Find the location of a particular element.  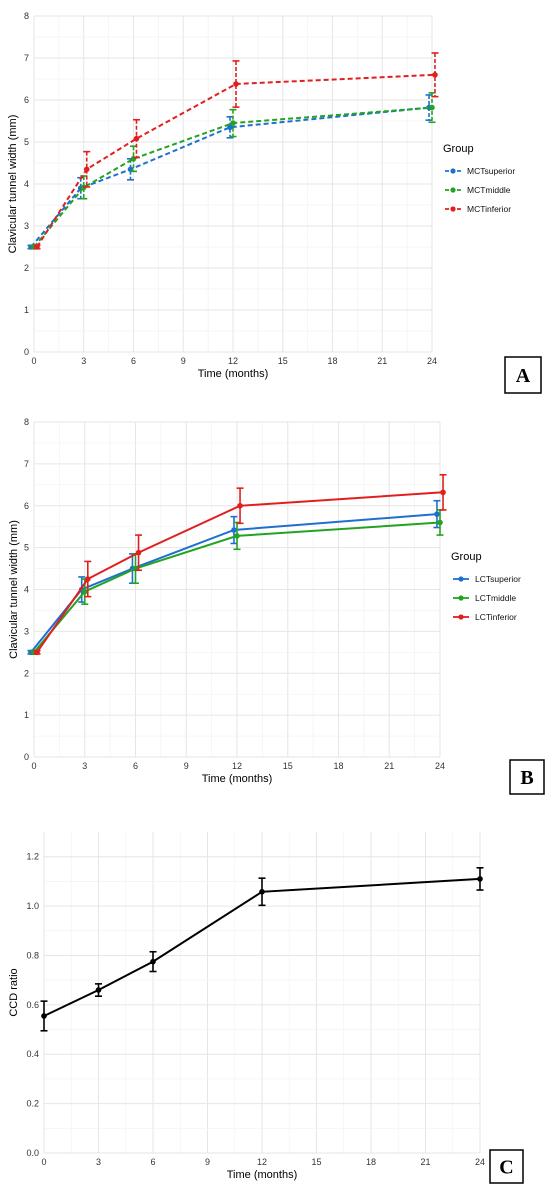

y-tick-label: 1.0 is located at coordinates (32, 906).